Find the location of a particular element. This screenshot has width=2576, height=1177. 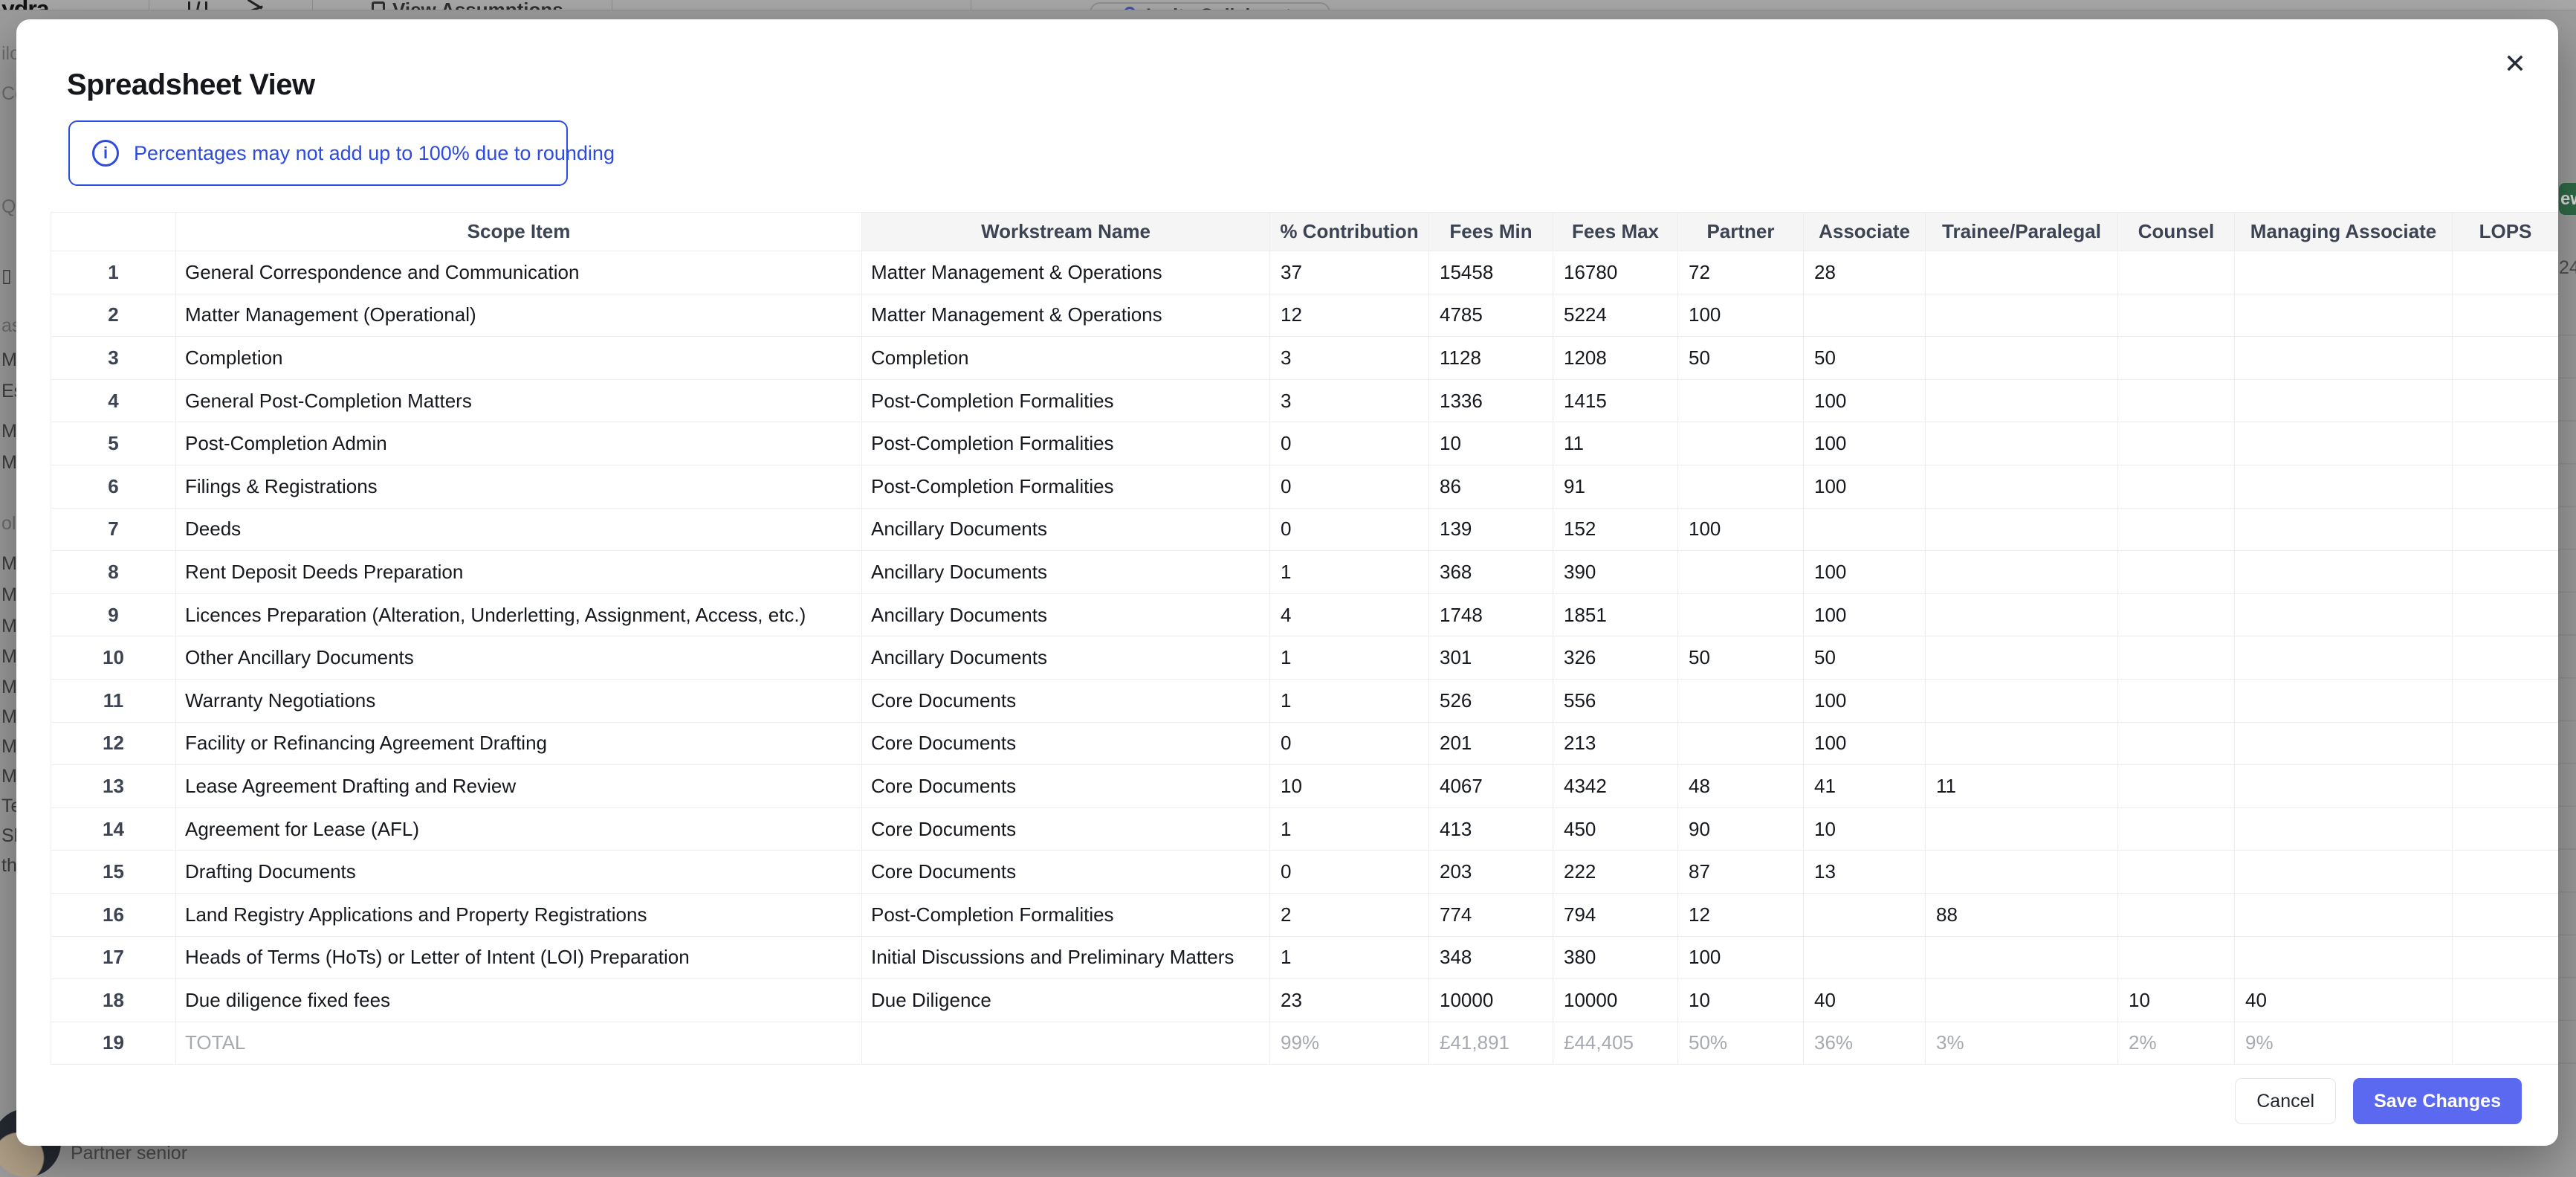

cell-fees_min: 10000 is located at coordinates (1491, 1000).